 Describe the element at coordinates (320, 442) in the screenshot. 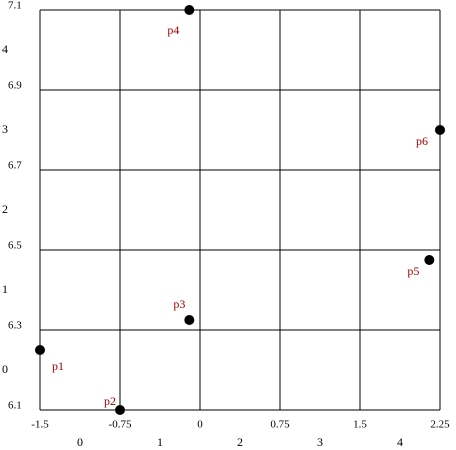

I see `column-label: 3` at that location.